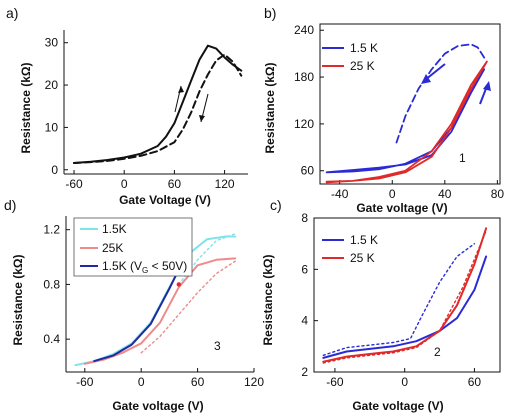 The width and height of the screenshot is (524, 420). I want to click on panel-a-ylabel: Resistance (kΩ), so click(26, 108).